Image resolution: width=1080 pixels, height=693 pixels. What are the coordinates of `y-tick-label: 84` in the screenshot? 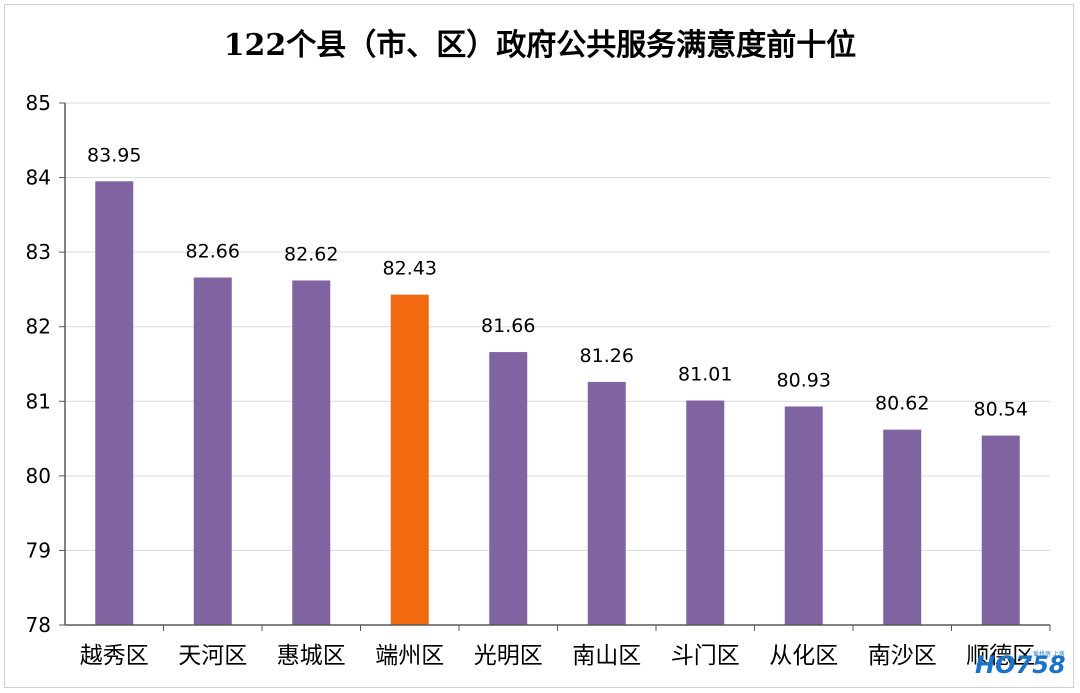 It's located at (38, 178).